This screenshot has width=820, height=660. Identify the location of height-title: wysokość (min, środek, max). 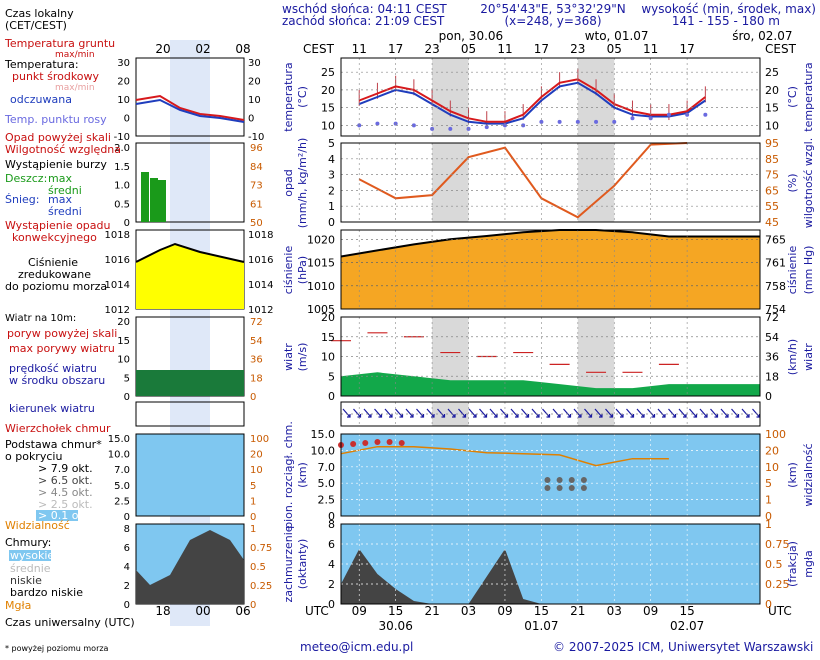
(728, 9).